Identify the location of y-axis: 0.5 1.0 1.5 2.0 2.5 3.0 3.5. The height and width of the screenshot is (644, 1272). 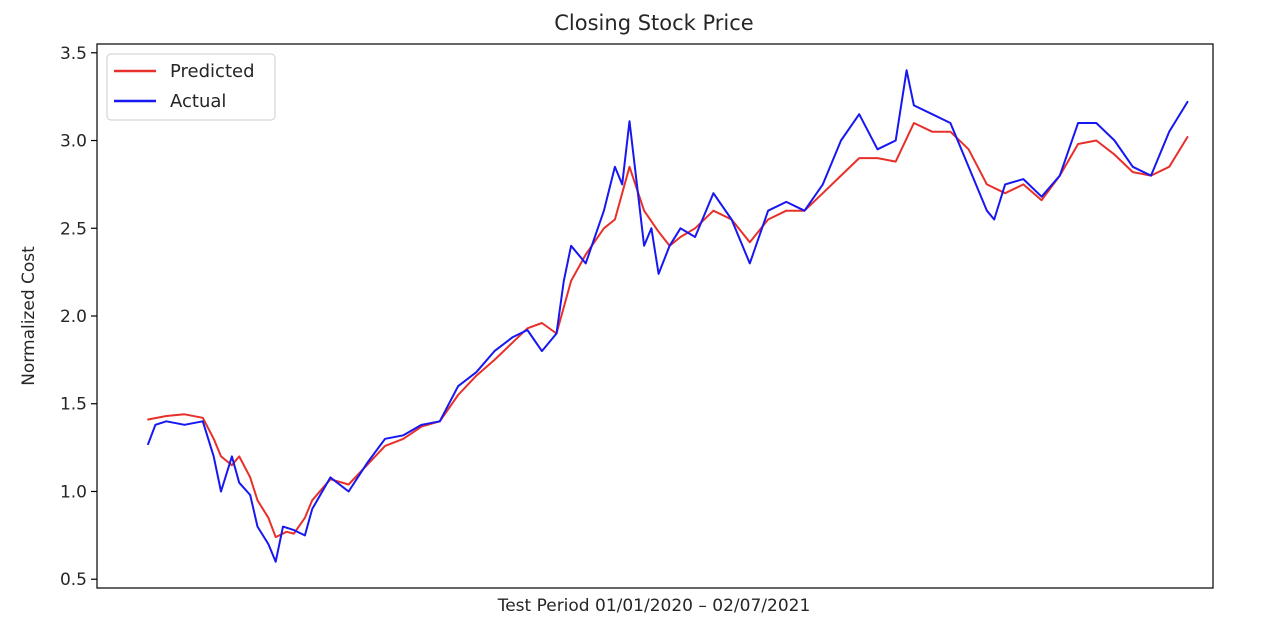
(78, 317).